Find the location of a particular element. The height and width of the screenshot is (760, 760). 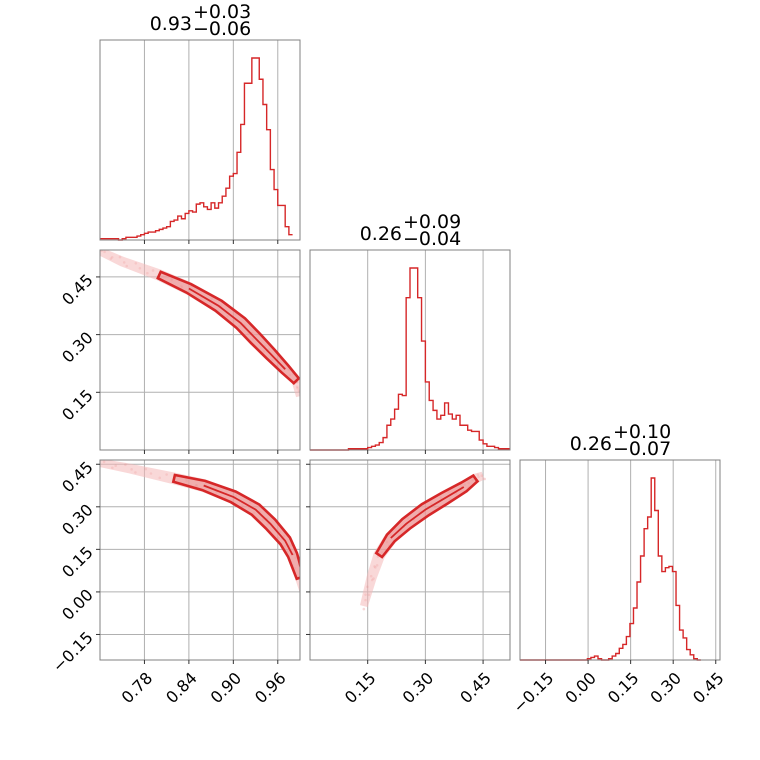

title-plus: +0.03 is located at coordinates (222, 12).